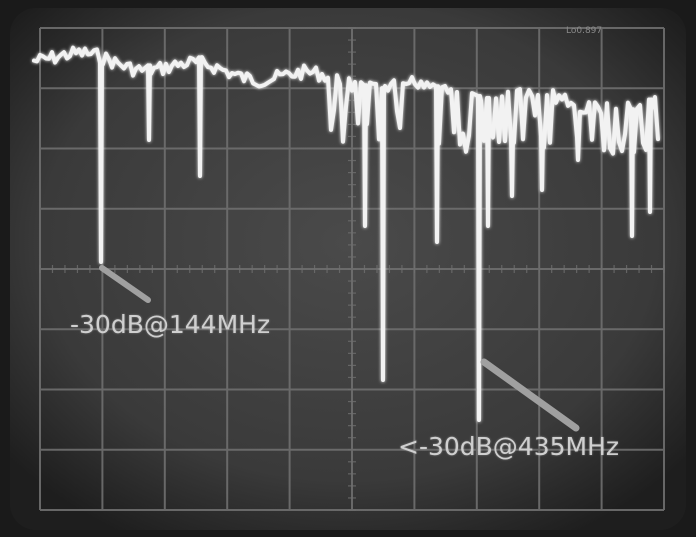 This screenshot has height=537, width=696. What do you see at coordinates (170, 324) in the screenshot?
I see `annotation-144mhz: -30dB@144MHz` at bounding box center [170, 324].